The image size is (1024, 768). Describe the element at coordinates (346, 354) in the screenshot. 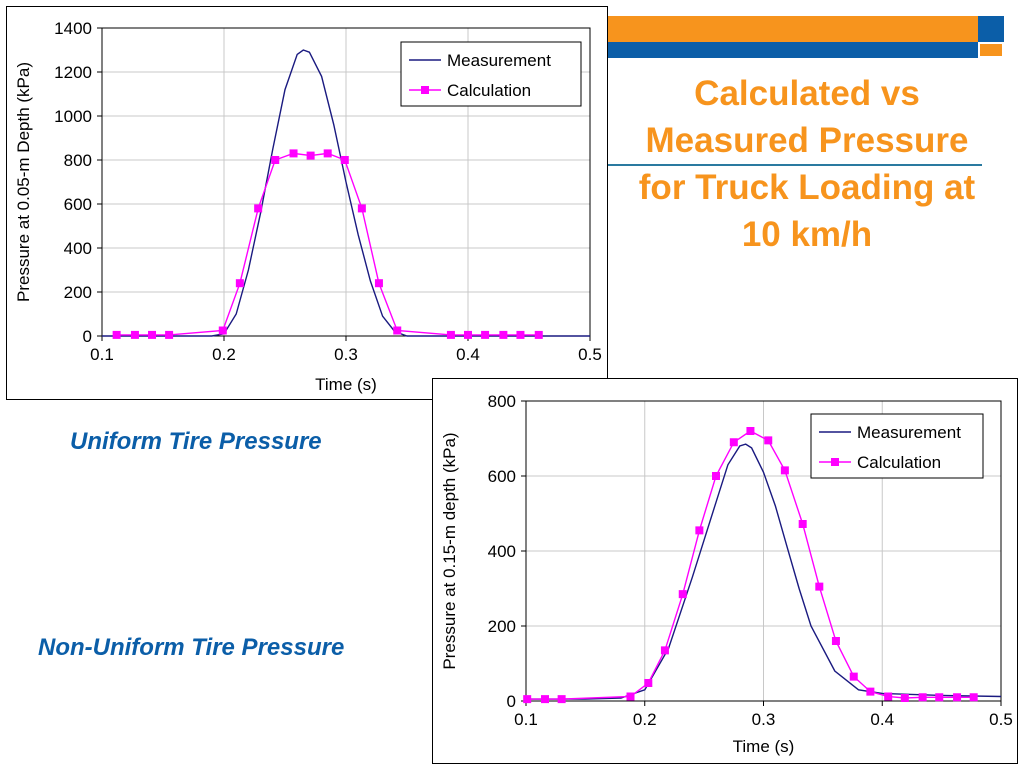

I see `chart1-x-tick-label: 0.3` at that location.